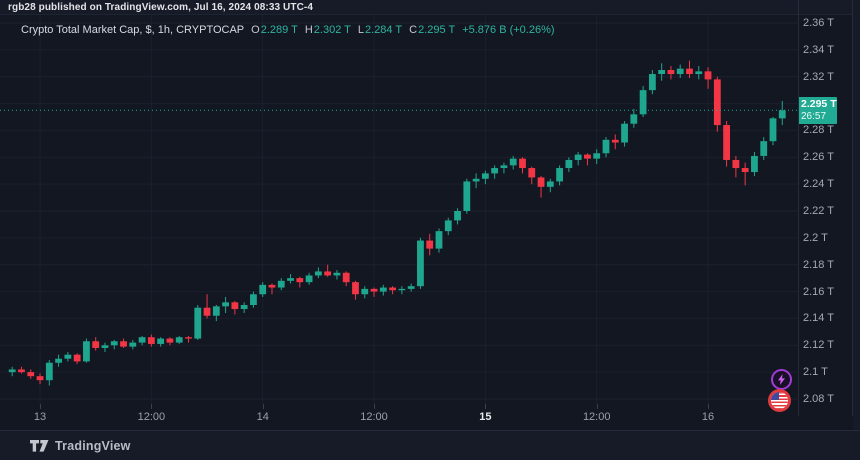  I want to click on price-tick-label: 2.16 T, so click(818, 291).